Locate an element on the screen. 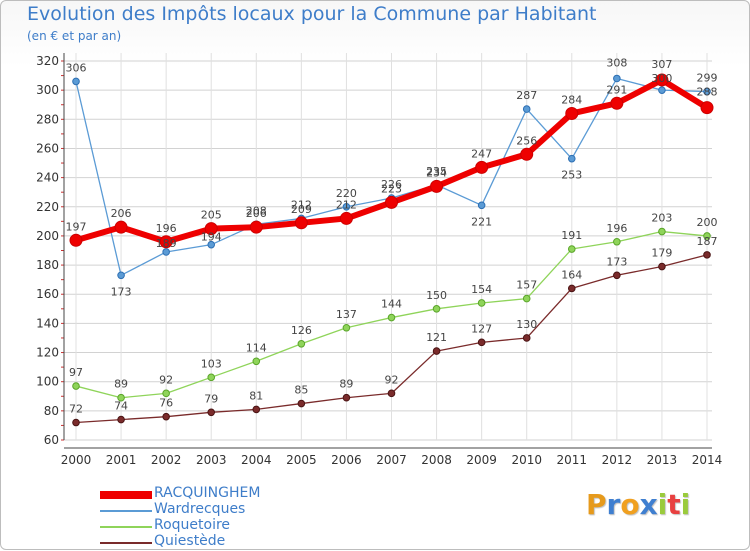 This screenshot has width=750, height=551. data-label: 209 is located at coordinates (301, 209).